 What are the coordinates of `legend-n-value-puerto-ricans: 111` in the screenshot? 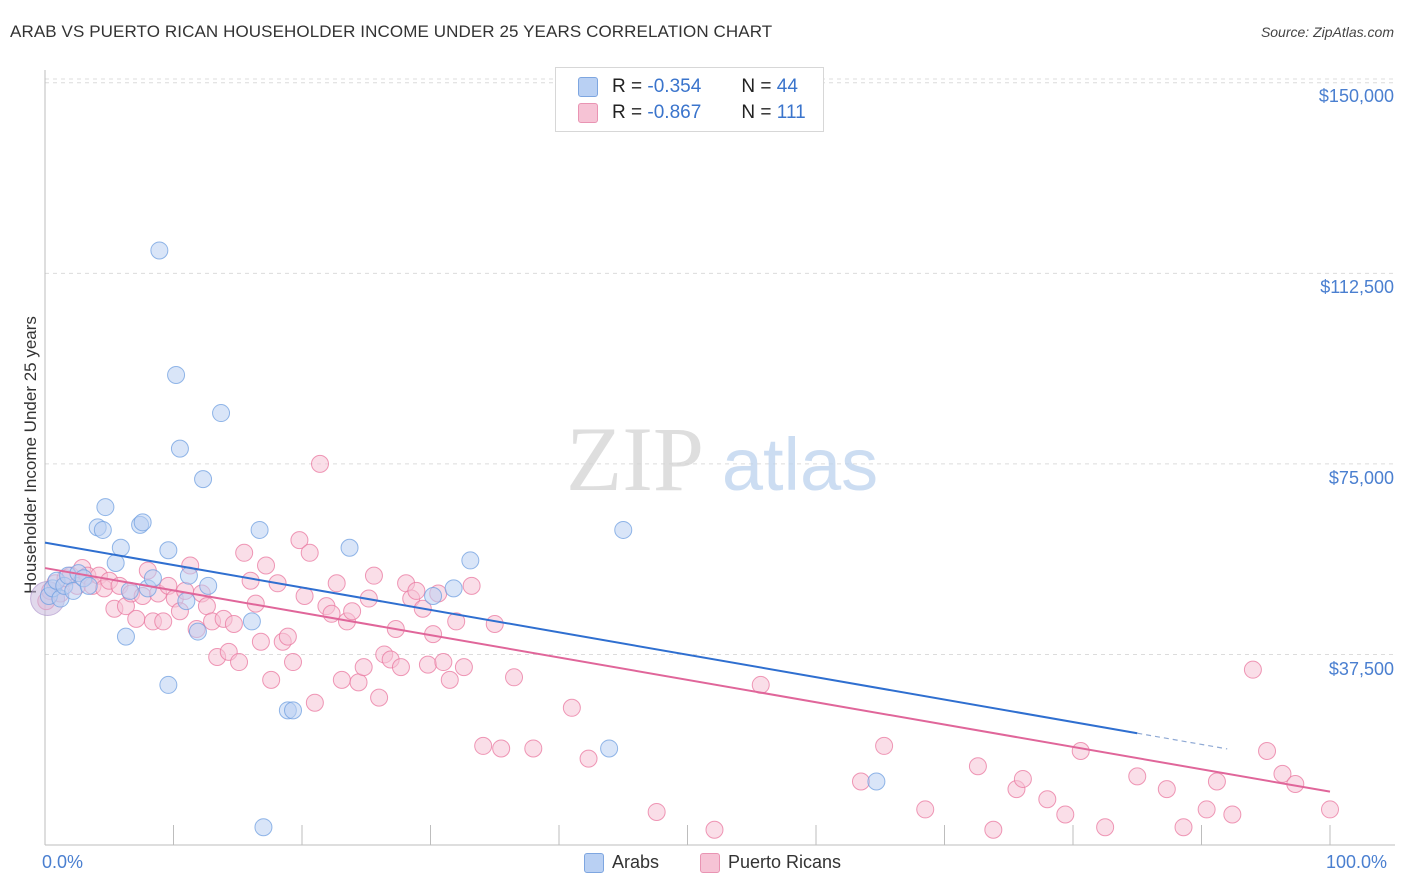 It's located at (791, 112).